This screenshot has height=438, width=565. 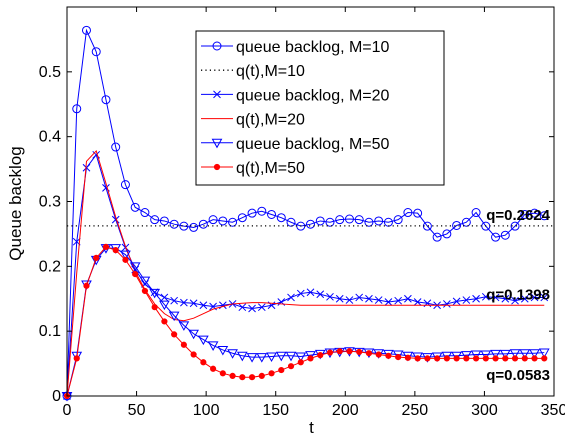 What do you see at coordinates (206, 410) in the screenshot?
I see `x-tick-label: 100` at bounding box center [206, 410].